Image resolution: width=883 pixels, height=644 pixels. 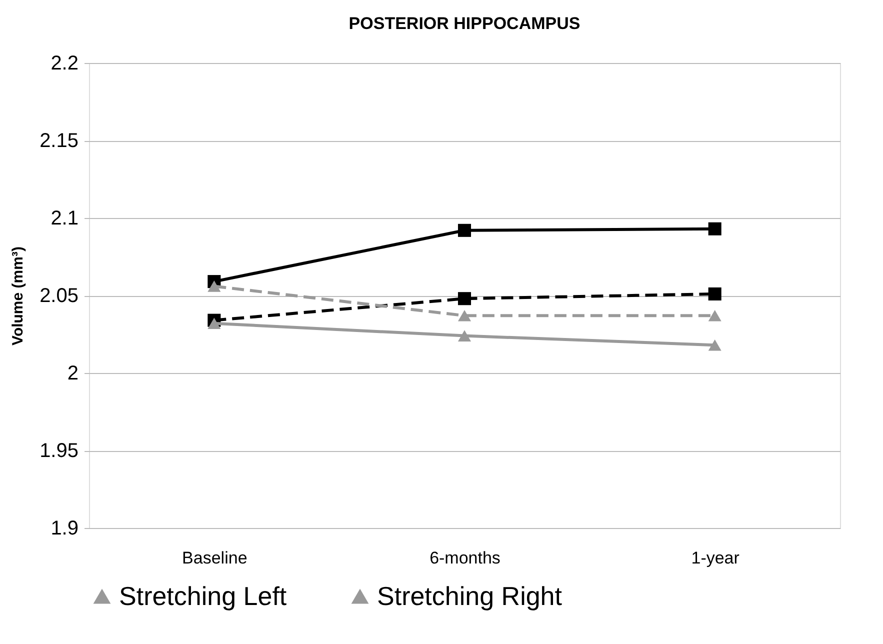 I want to click on y-tick-label: 2, so click(x=72, y=373).